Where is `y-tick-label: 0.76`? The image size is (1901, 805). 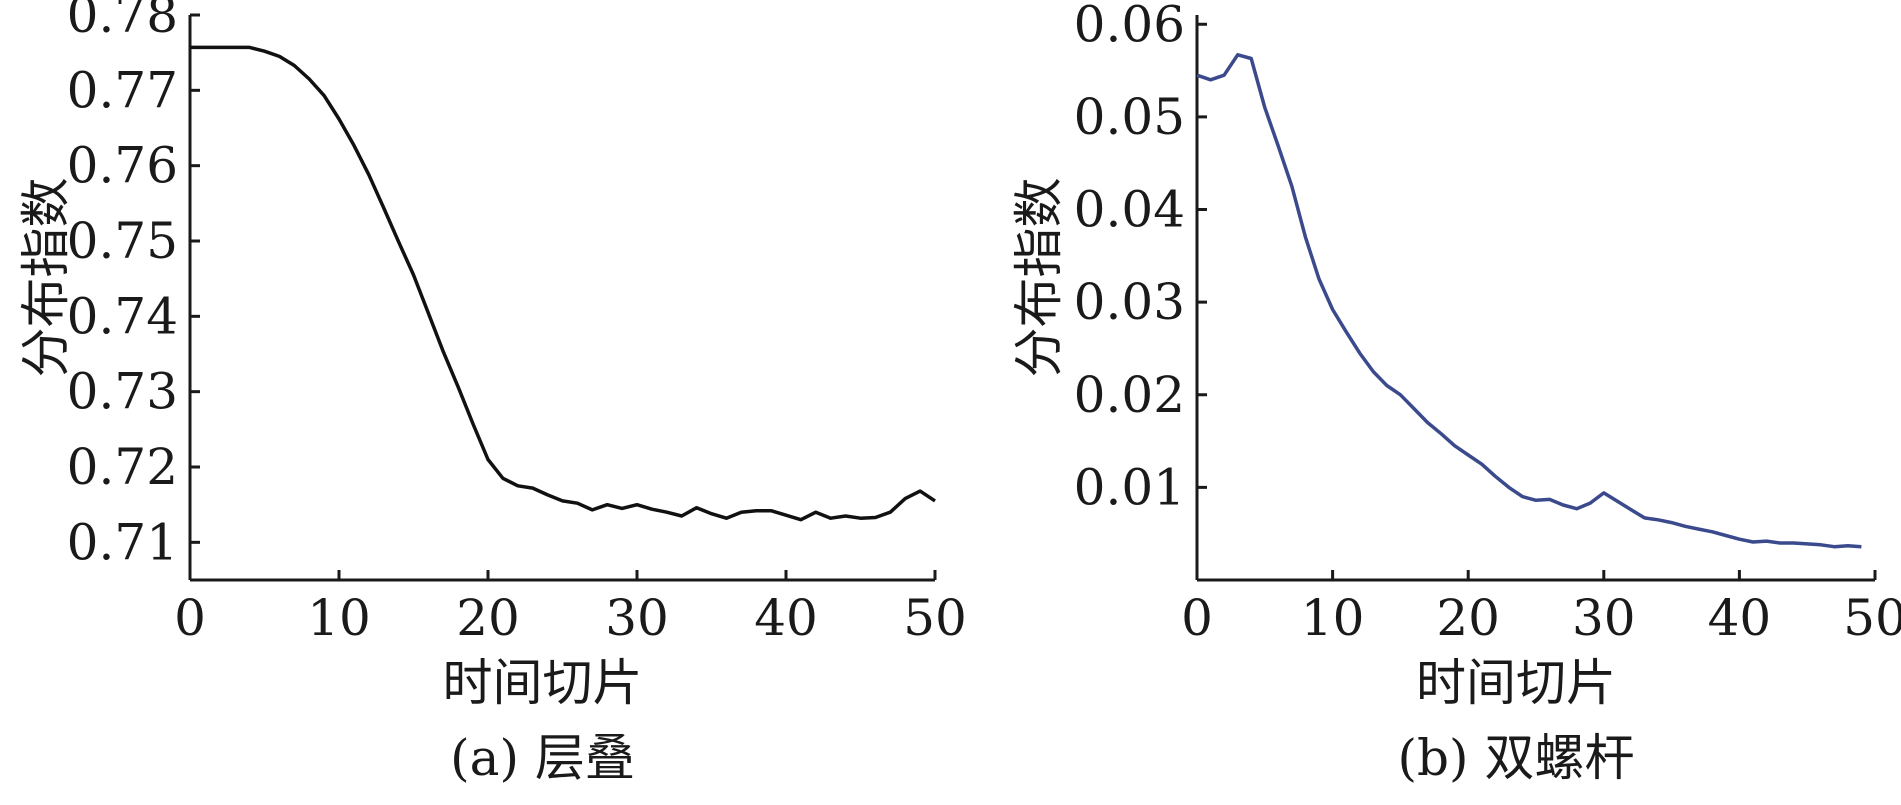 y-tick-label: 0.76 is located at coordinates (122, 166).